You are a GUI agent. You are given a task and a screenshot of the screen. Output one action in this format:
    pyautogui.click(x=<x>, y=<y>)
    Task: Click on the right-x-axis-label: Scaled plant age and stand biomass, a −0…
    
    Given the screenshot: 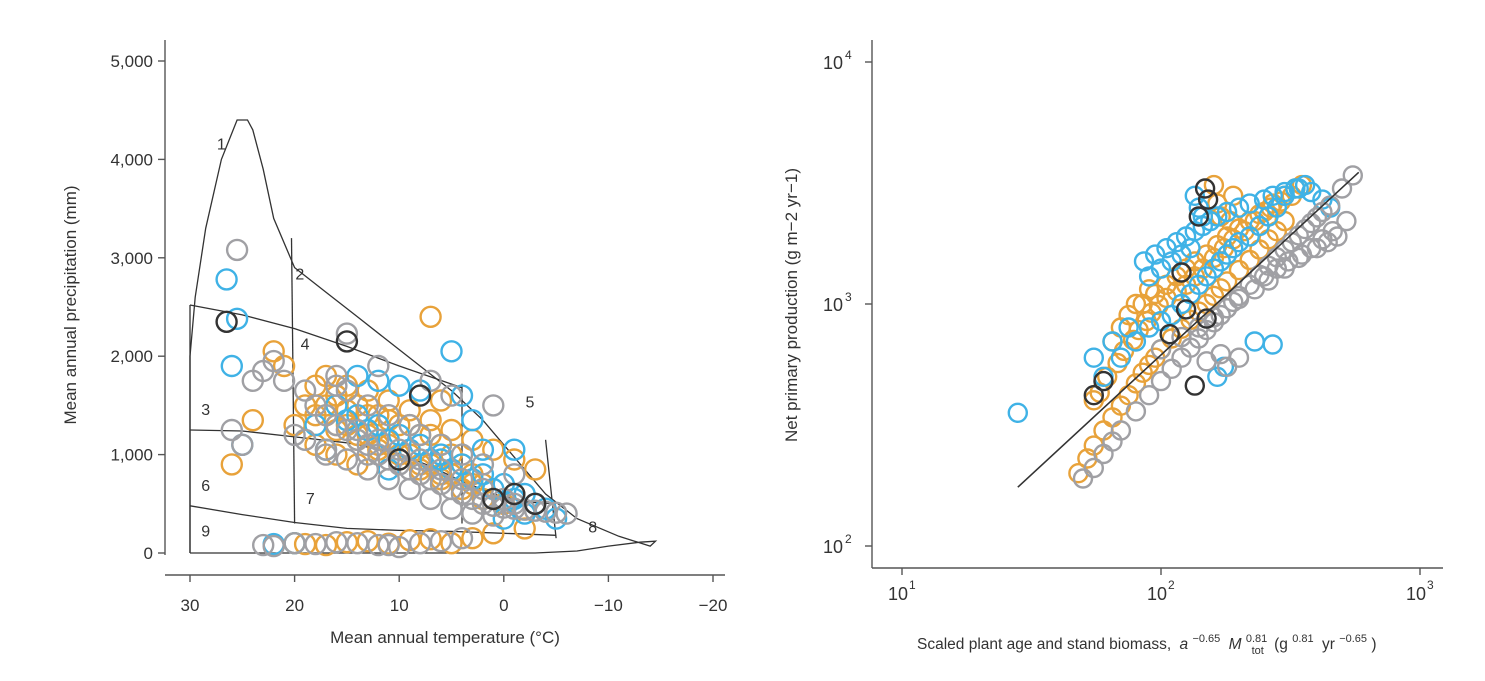 What is the action you would take?
    pyautogui.click(x=1147, y=643)
    